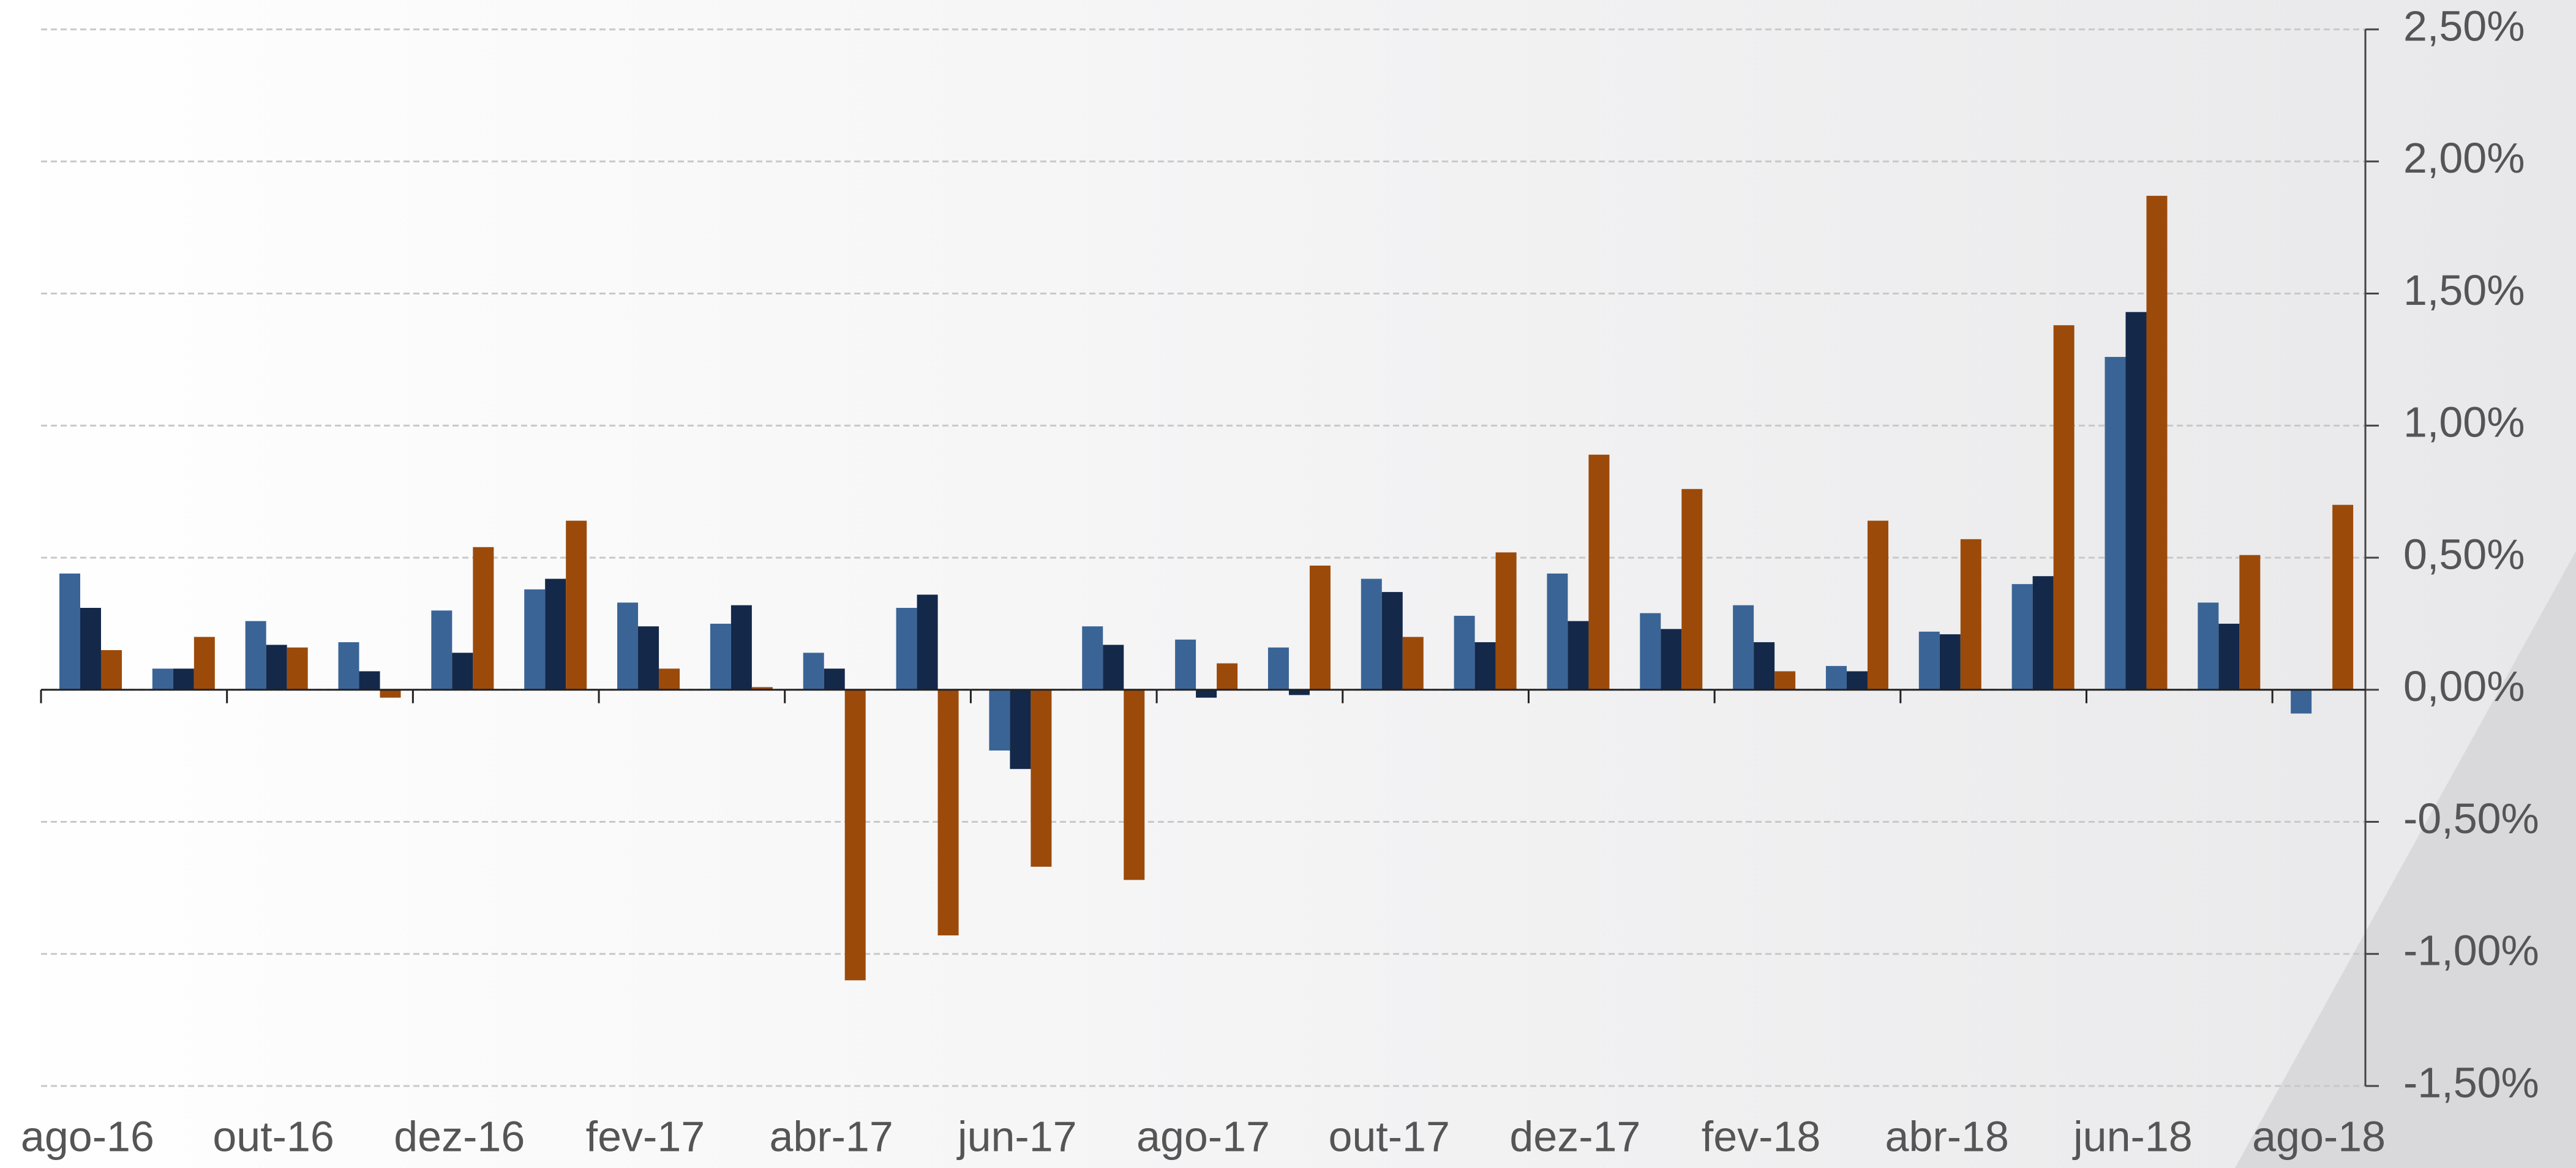  I want to click on x-tick-label: ago-18, so click(2319, 1136).